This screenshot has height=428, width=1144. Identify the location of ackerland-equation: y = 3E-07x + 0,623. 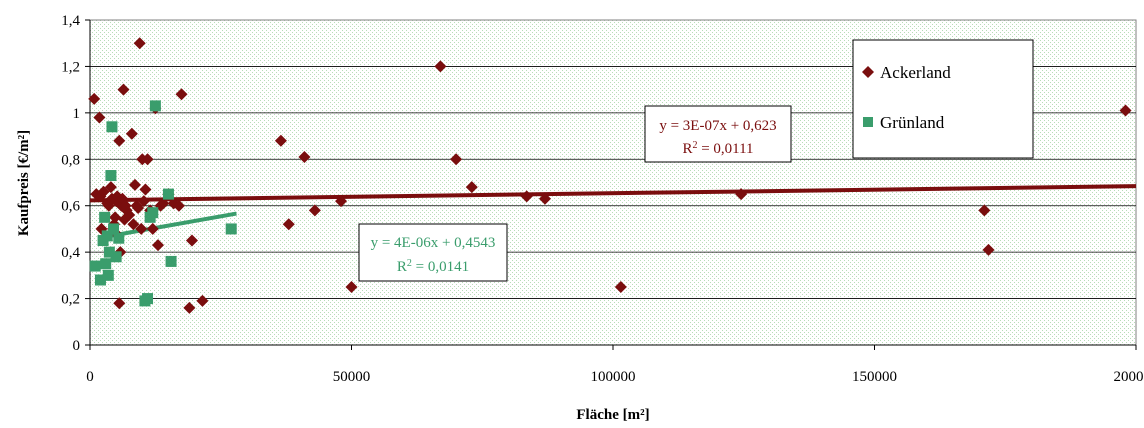
(717, 126).